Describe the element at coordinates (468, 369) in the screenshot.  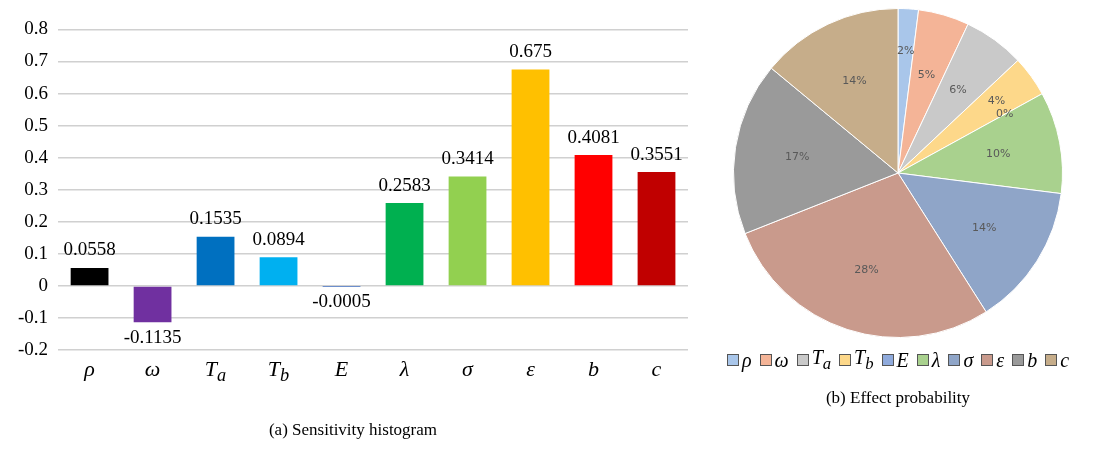
I see `x-tick-label: σ` at that location.